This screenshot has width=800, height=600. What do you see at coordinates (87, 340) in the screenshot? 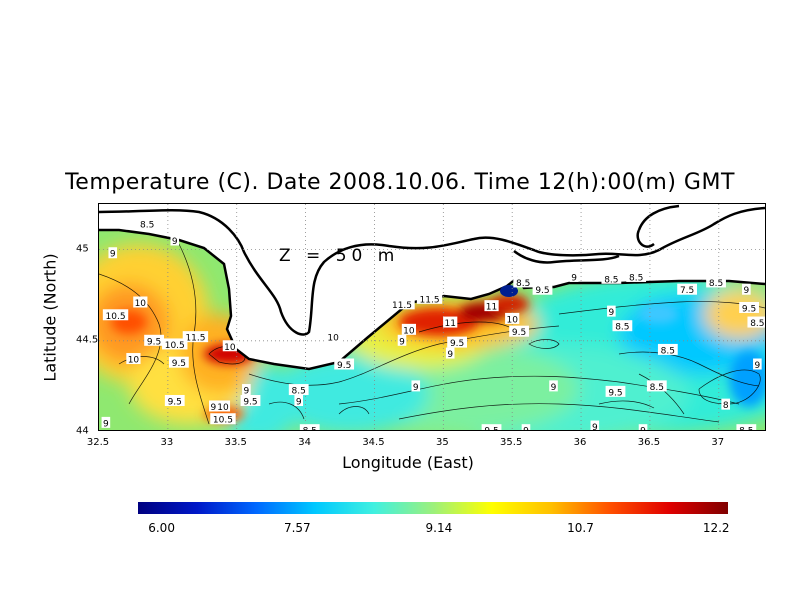
I see `y-tick-label: 44.5` at bounding box center [87, 340].